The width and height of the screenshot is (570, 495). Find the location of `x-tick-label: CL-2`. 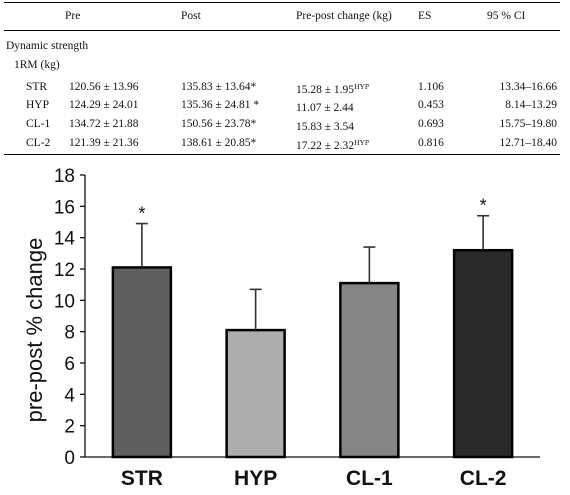

x-tick-label: CL-2 is located at coordinates (483, 478).